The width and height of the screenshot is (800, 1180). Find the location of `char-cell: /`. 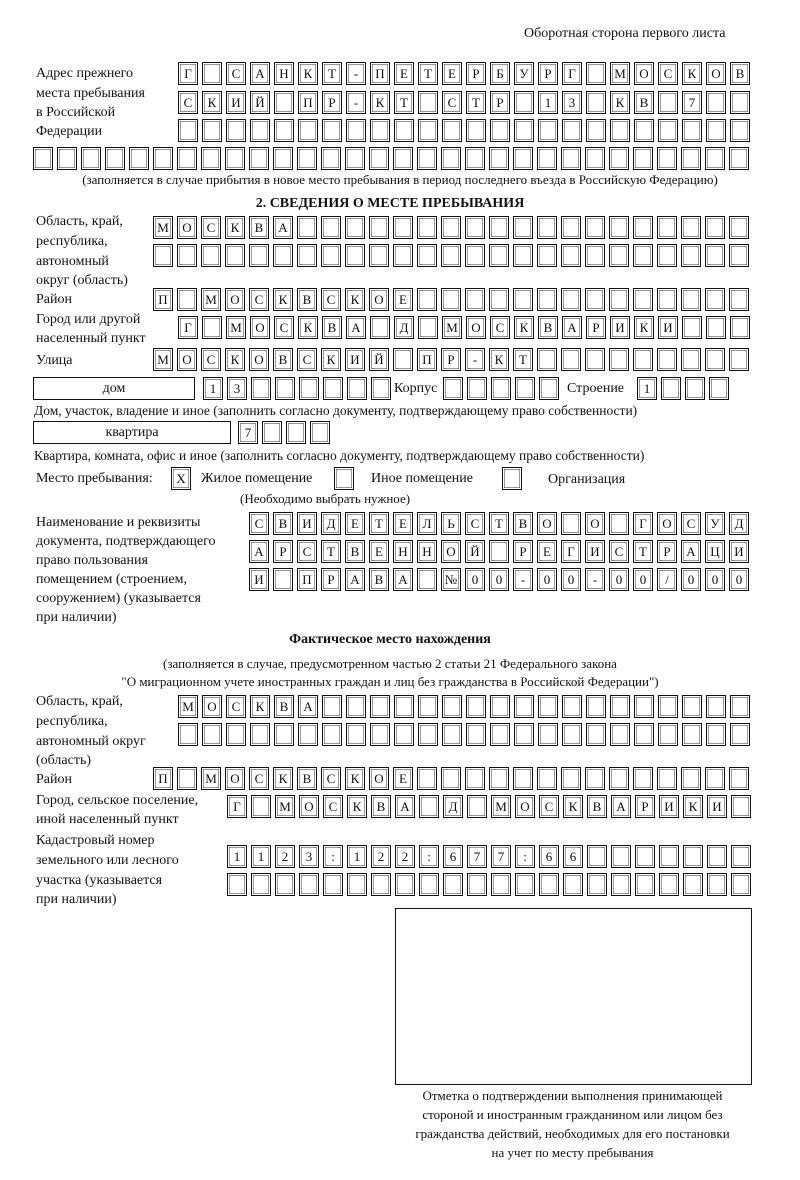

char-cell: / is located at coordinates (667, 579).